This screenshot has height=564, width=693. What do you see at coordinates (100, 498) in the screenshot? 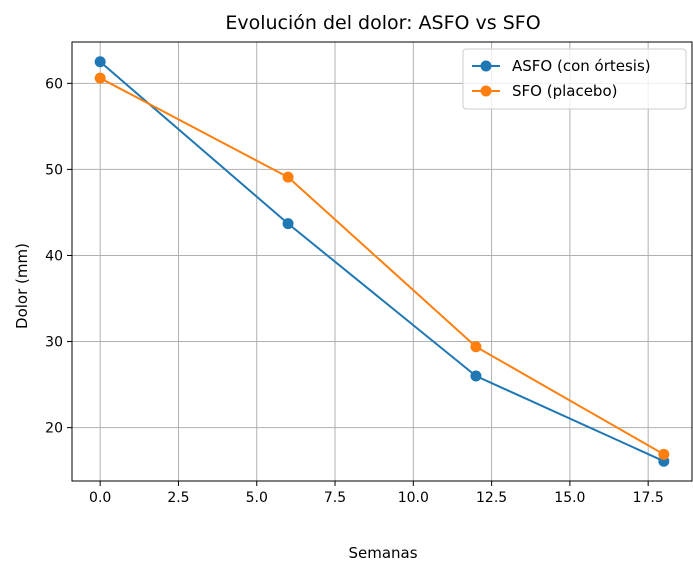
I see `x-tick-label: 0.0` at bounding box center [100, 498].